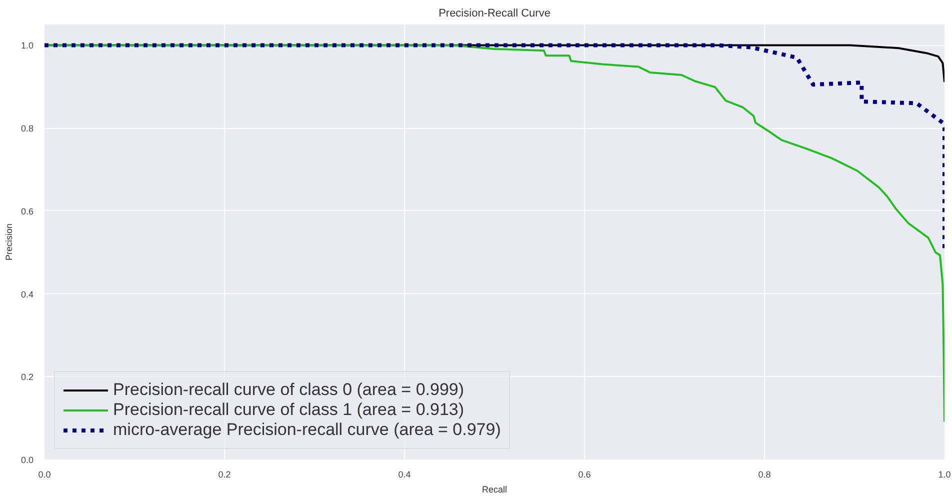 This screenshot has width=952, height=497. What do you see at coordinates (27, 460) in the screenshot?
I see `y-tick-label: 0.0` at bounding box center [27, 460].